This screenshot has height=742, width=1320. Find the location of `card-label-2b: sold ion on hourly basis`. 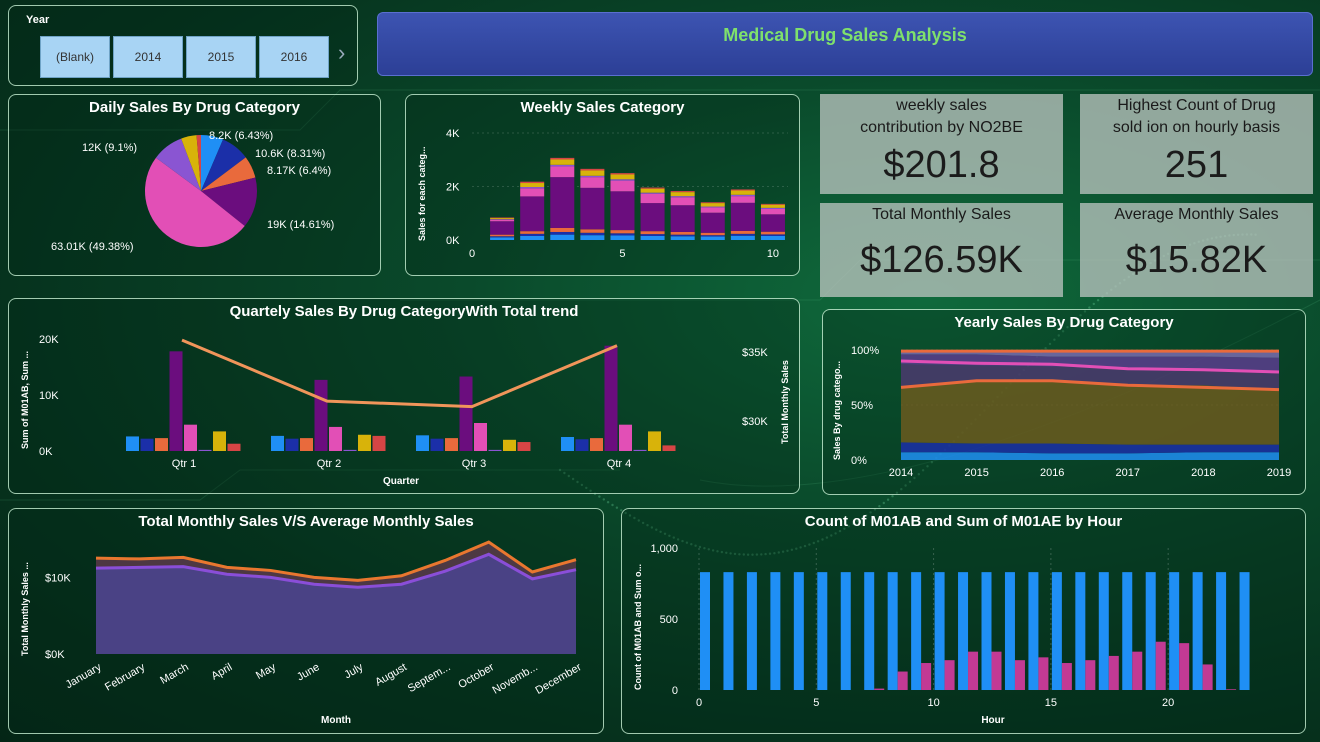

card-label-2b: sold ion on hourly basis is located at coordinates (1196, 127).